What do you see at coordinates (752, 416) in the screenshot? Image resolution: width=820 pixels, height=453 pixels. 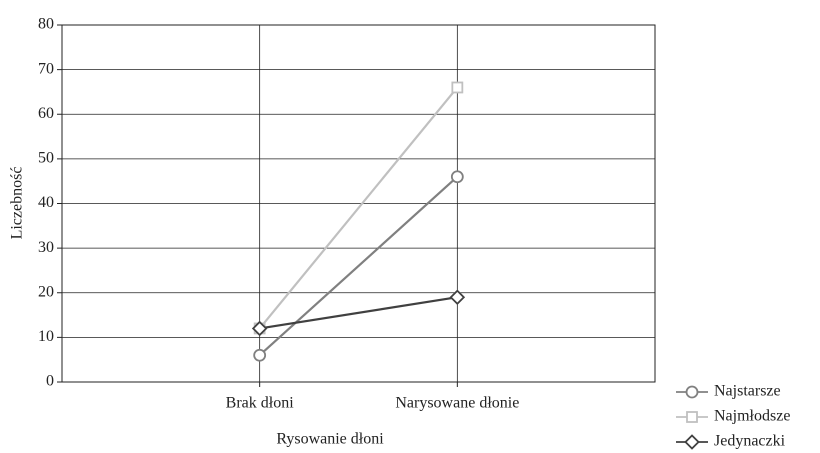 I see `legend-label: Najmłodsze` at bounding box center [752, 416].